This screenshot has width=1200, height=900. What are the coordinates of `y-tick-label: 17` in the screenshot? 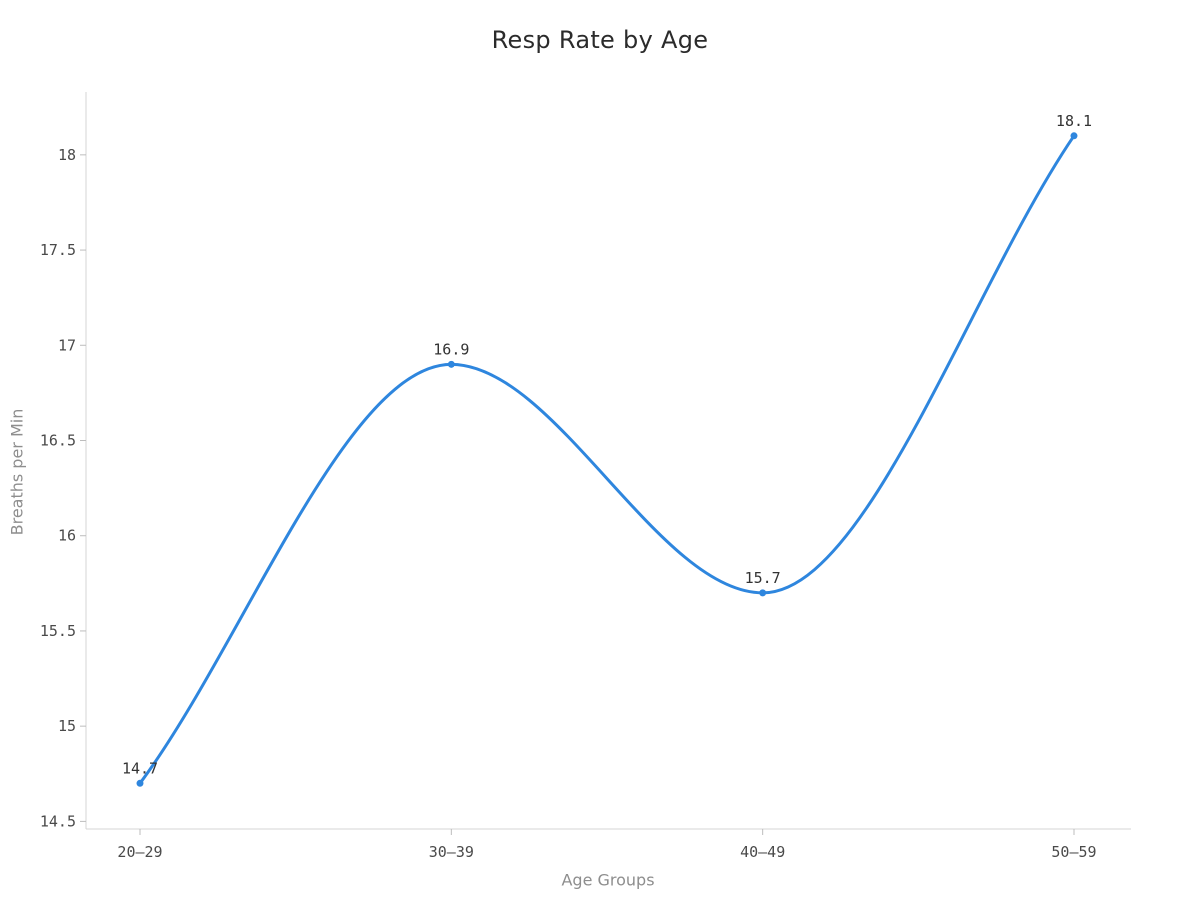 It's located at (67, 345).